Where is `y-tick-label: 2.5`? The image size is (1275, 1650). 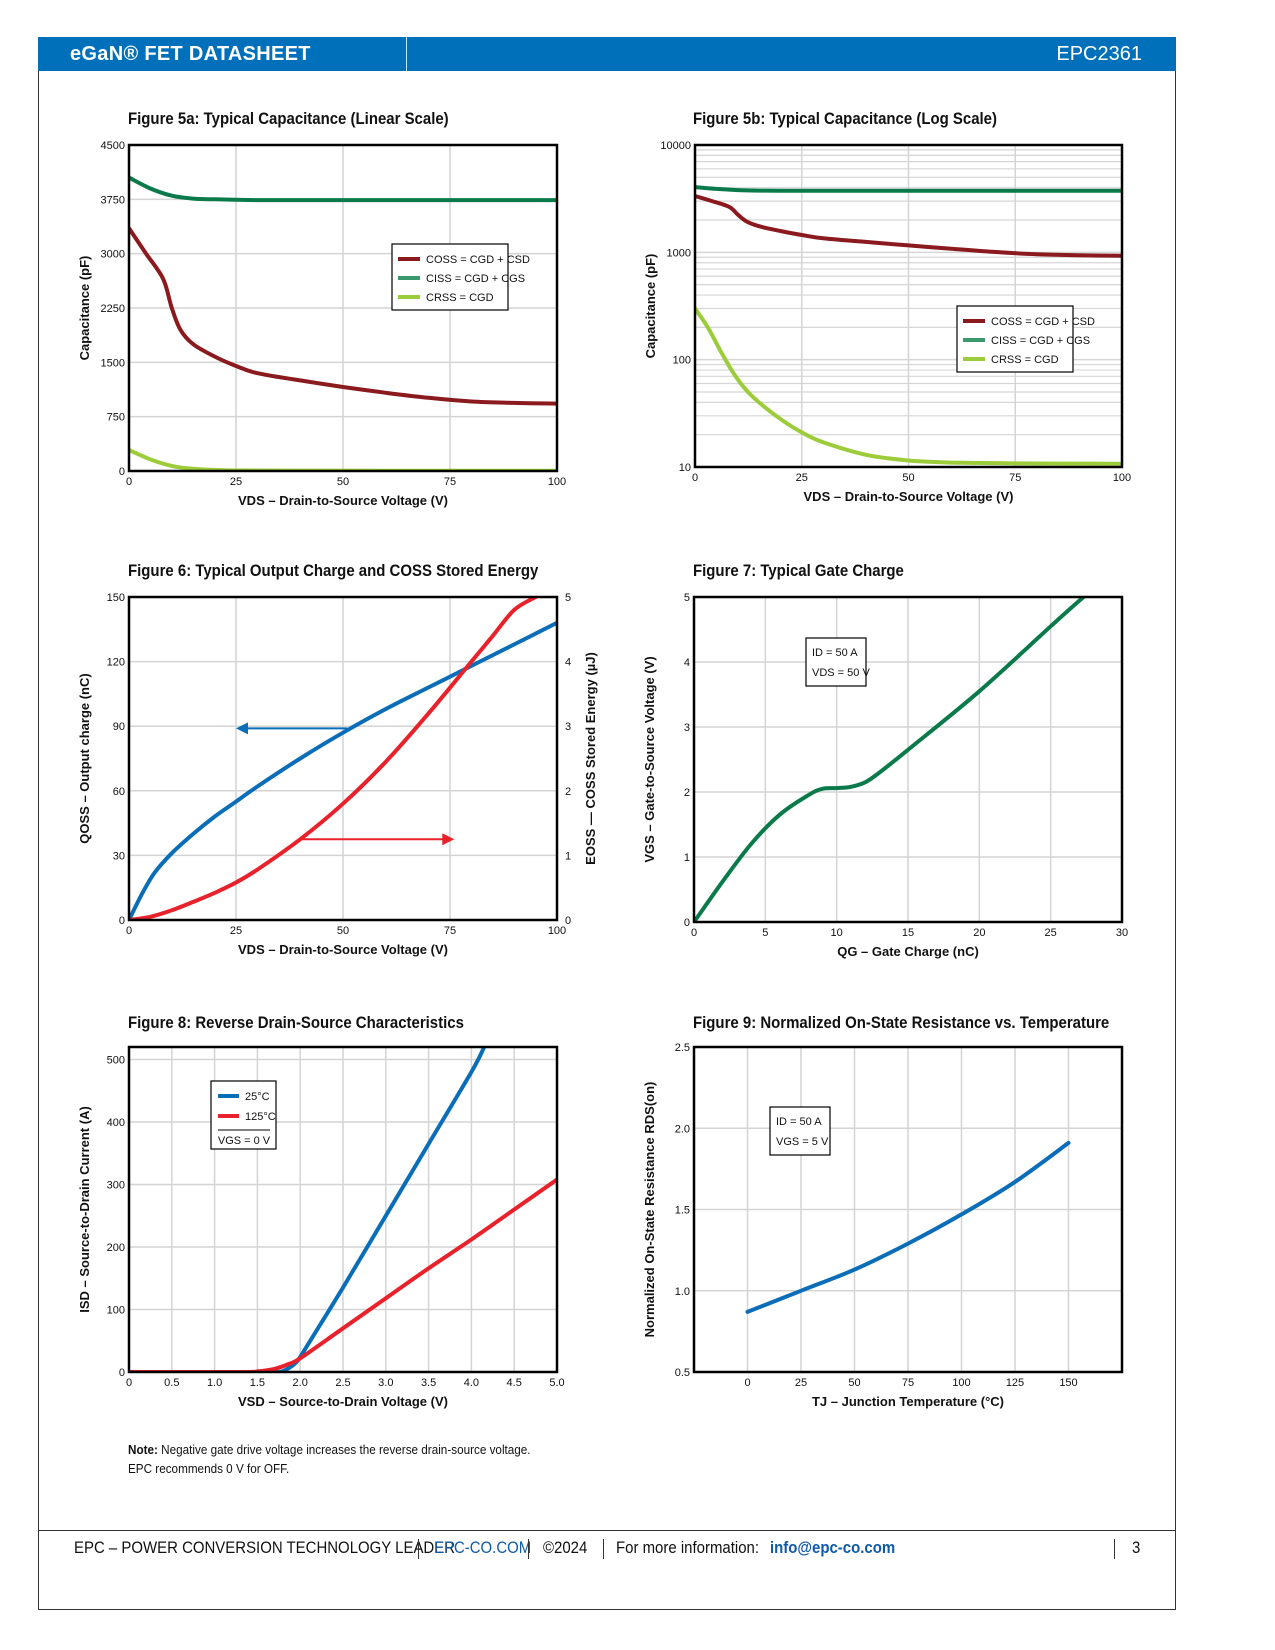
y-tick-label: 2.5 is located at coordinates (682, 1048).